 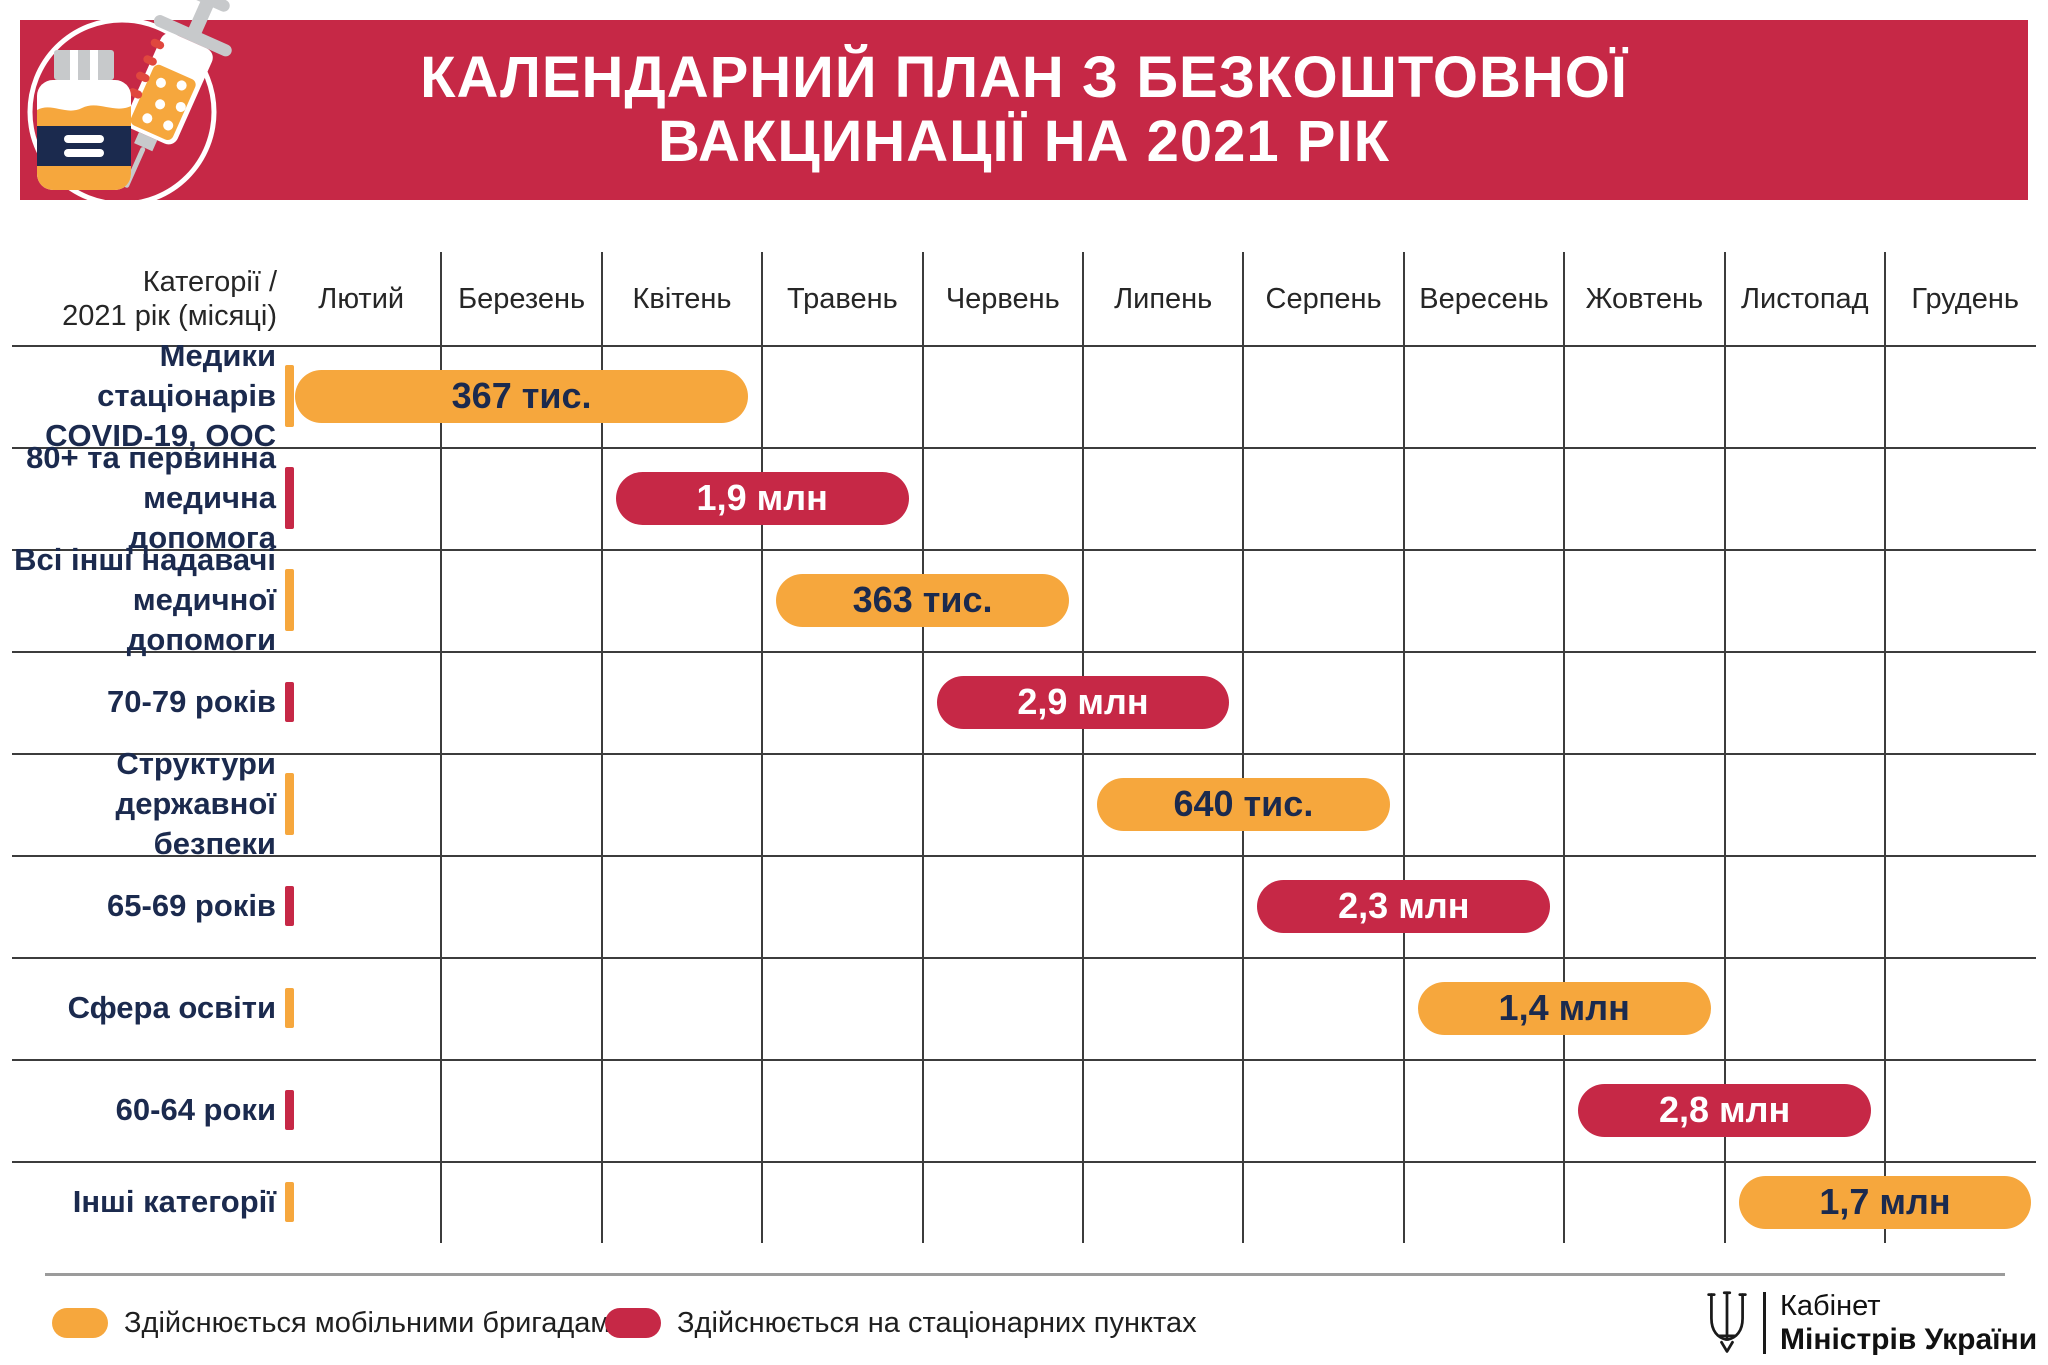 What do you see at coordinates (1965, 298) in the screenshot?
I see `month-header-11: Грудень` at bounding box center [1965, 298].